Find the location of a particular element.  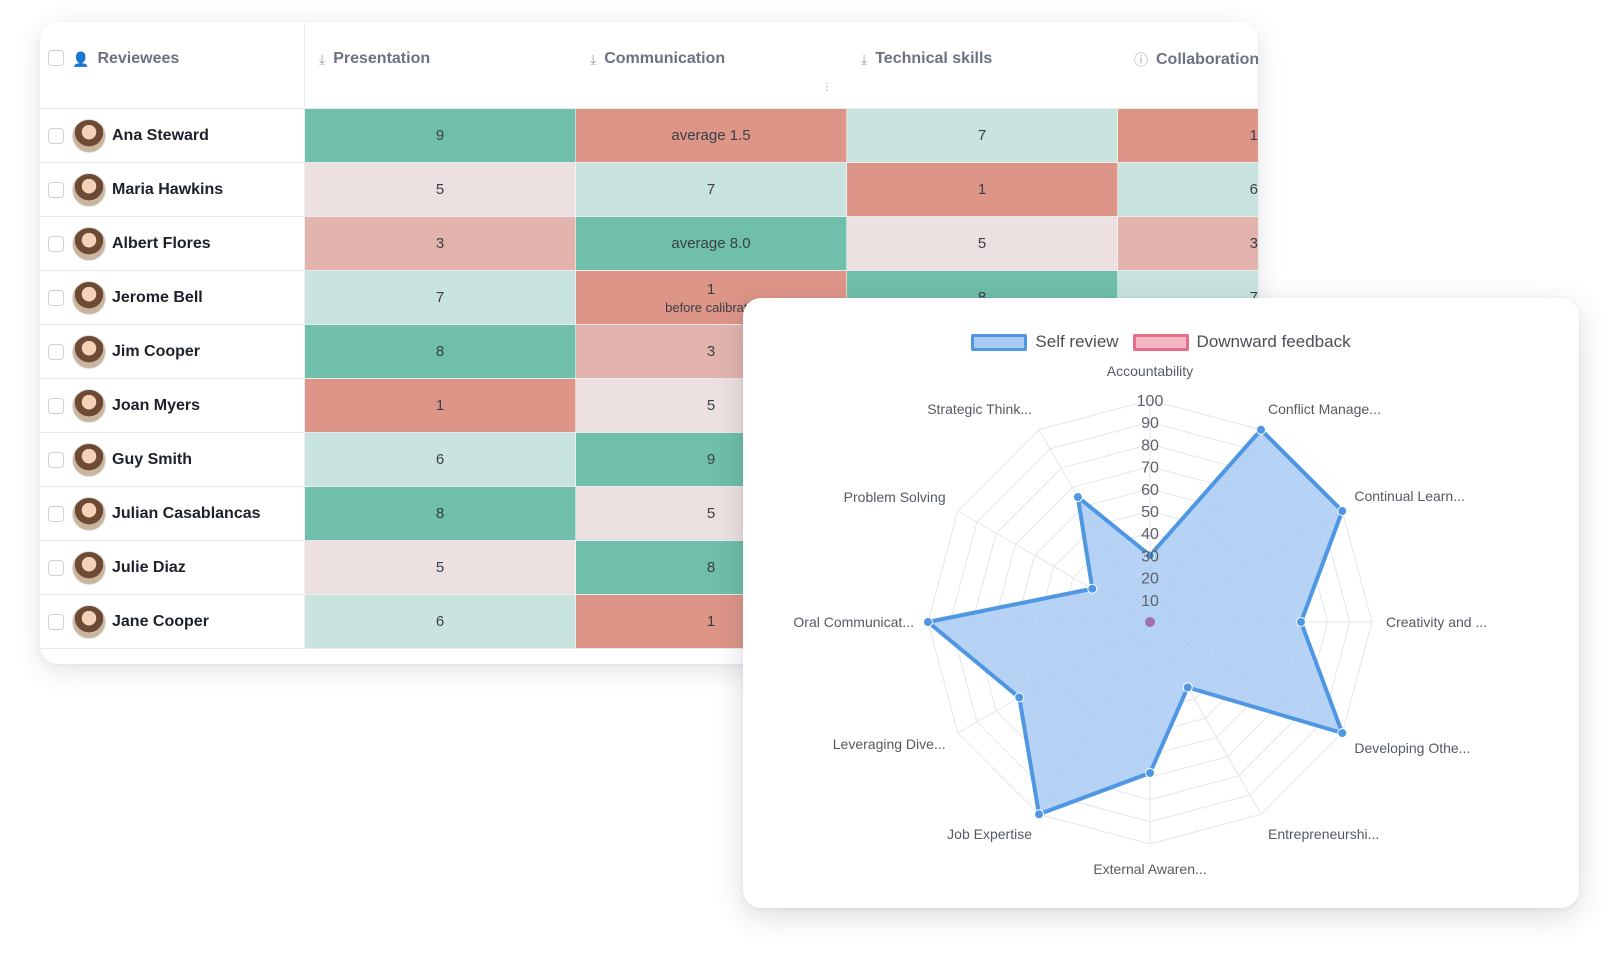

score-value: 7 is located at coordinates (1254, 297).